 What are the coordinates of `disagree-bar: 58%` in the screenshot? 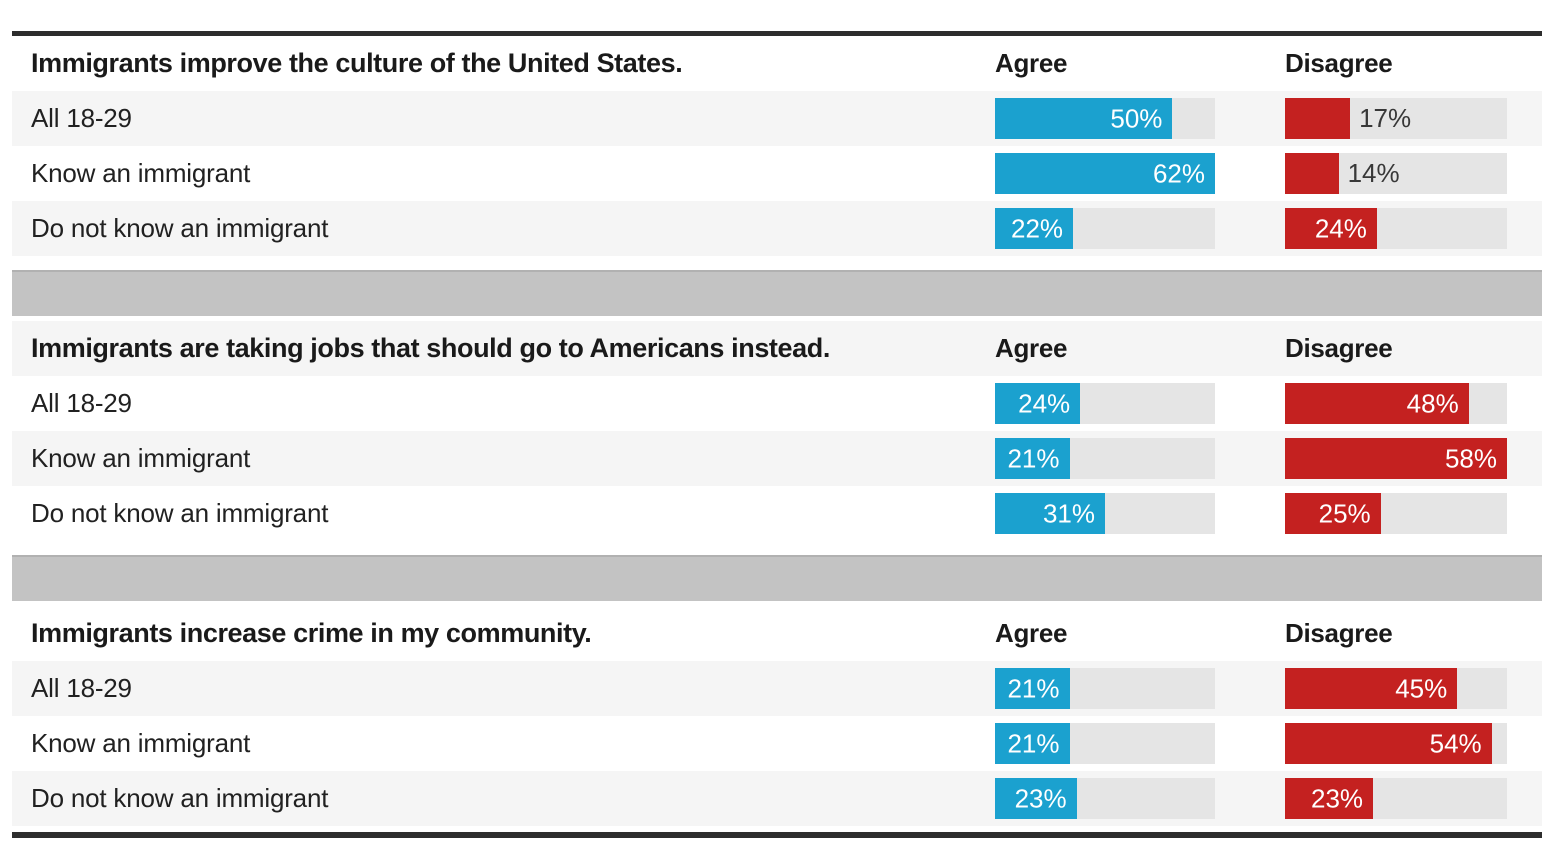 It's located at (1396, 458).